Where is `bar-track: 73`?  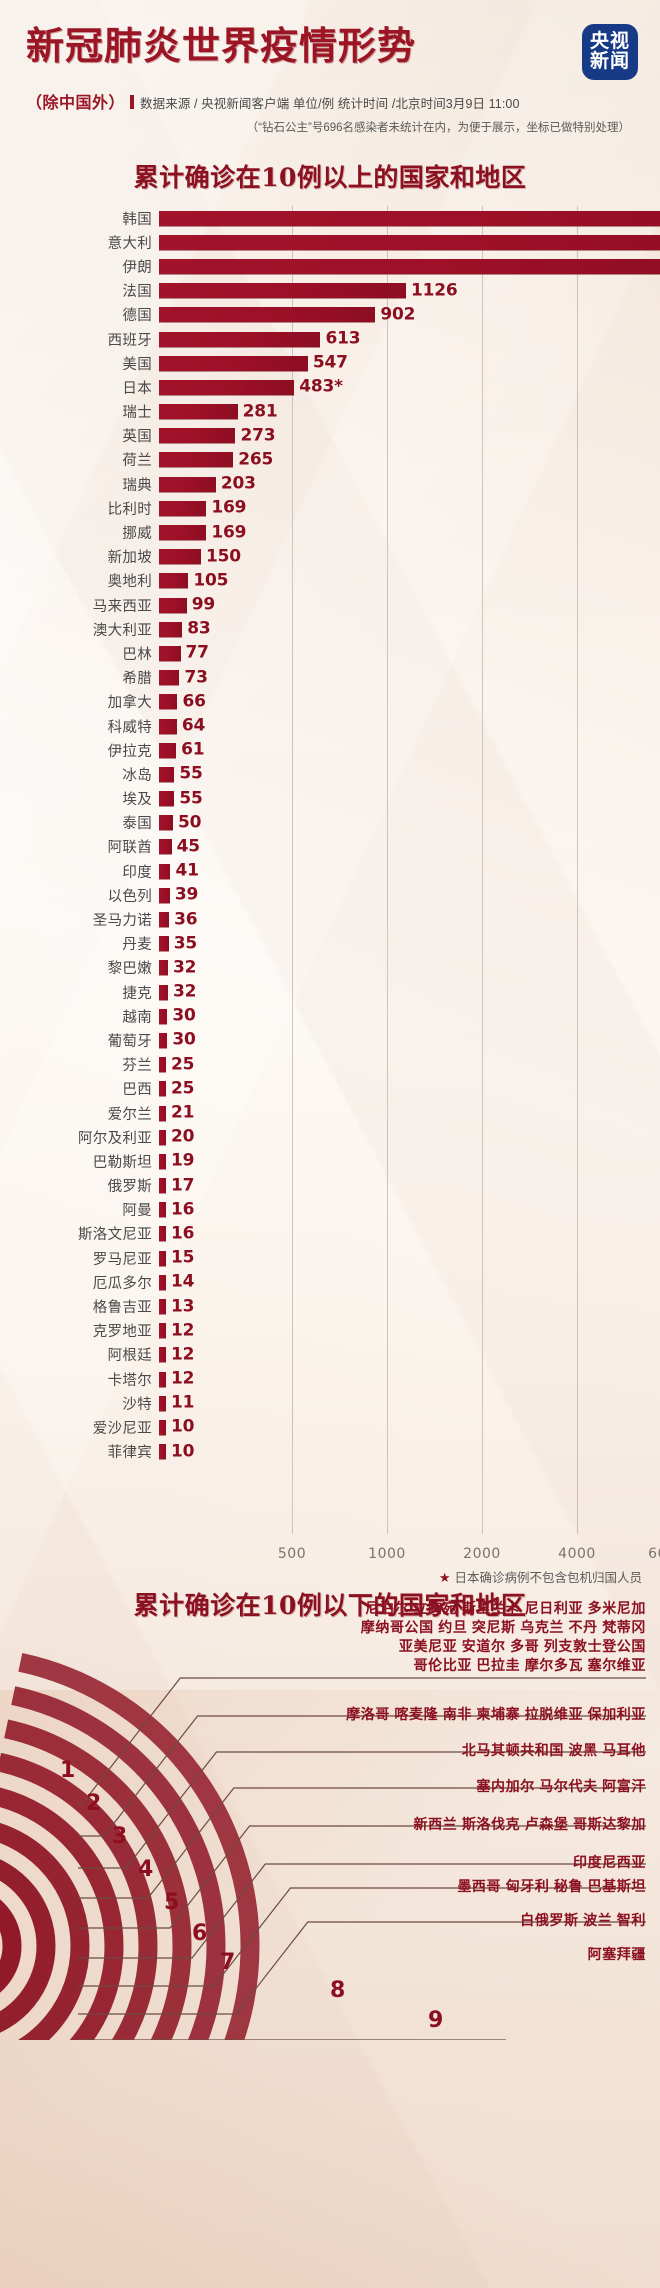 bar-track: 73 is located at coordinates (409, 678).